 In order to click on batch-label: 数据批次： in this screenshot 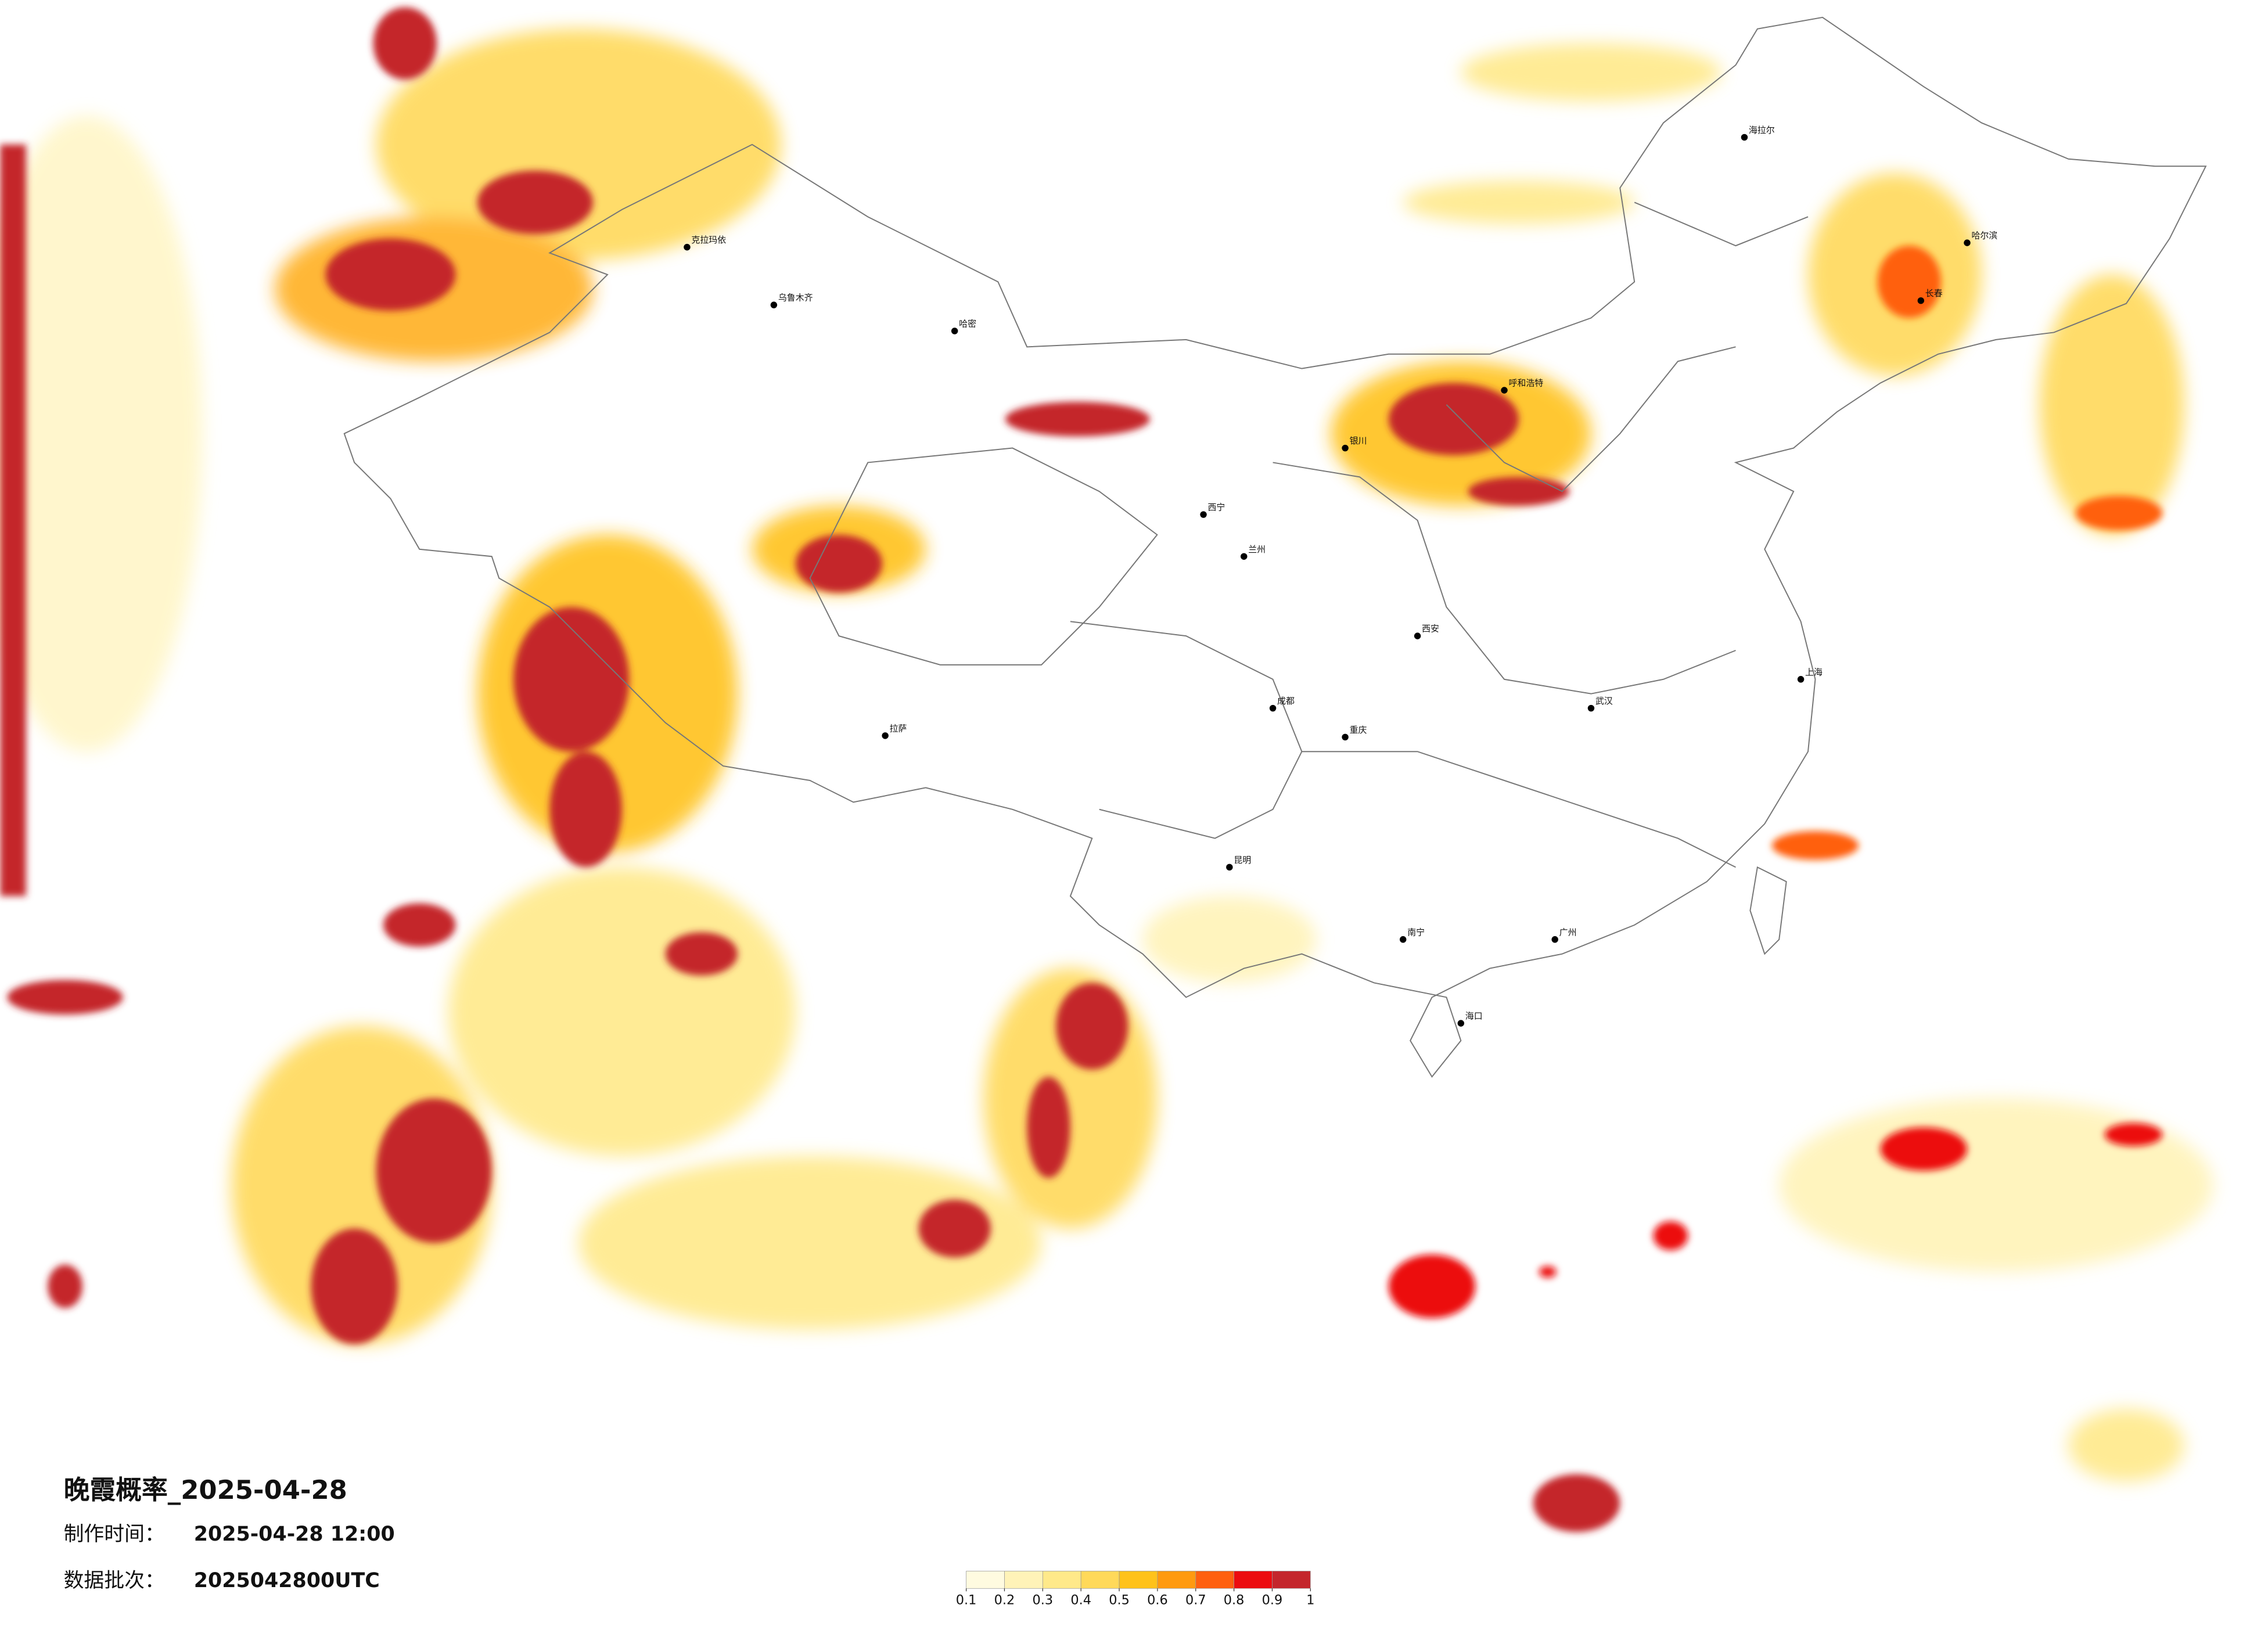, I will do `click(114, 1581)`.